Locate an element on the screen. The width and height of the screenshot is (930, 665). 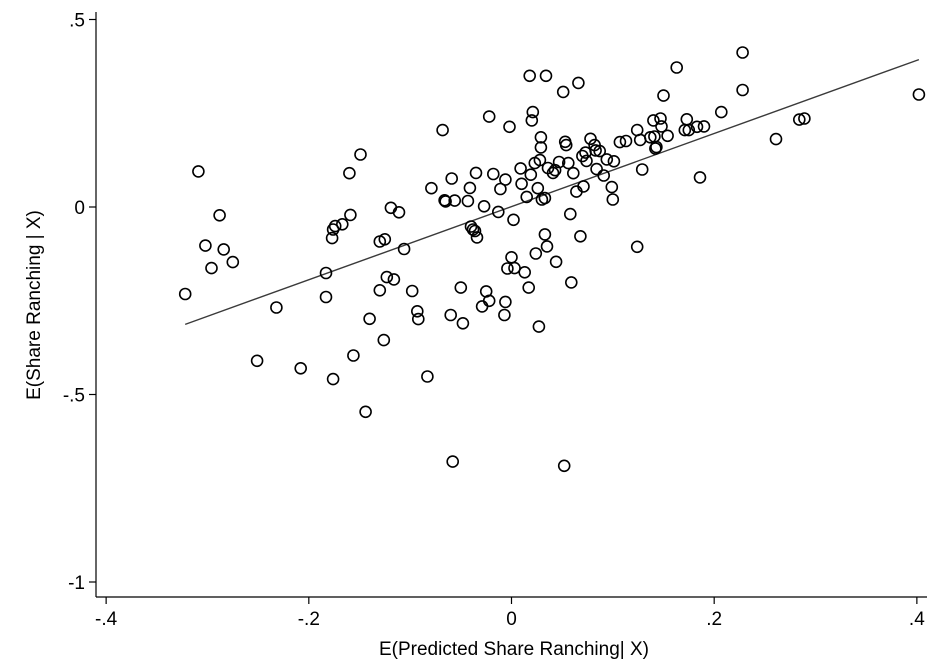
y-tick-label: .5 is located at coordinates (77, 21).